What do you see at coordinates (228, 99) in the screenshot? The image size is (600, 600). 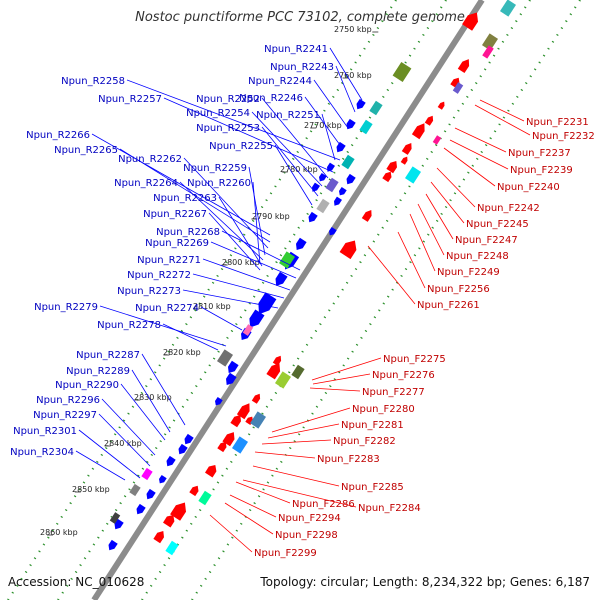 I see `reverse-gene-label: Npun_R2252` at bounding box center [228, 99].